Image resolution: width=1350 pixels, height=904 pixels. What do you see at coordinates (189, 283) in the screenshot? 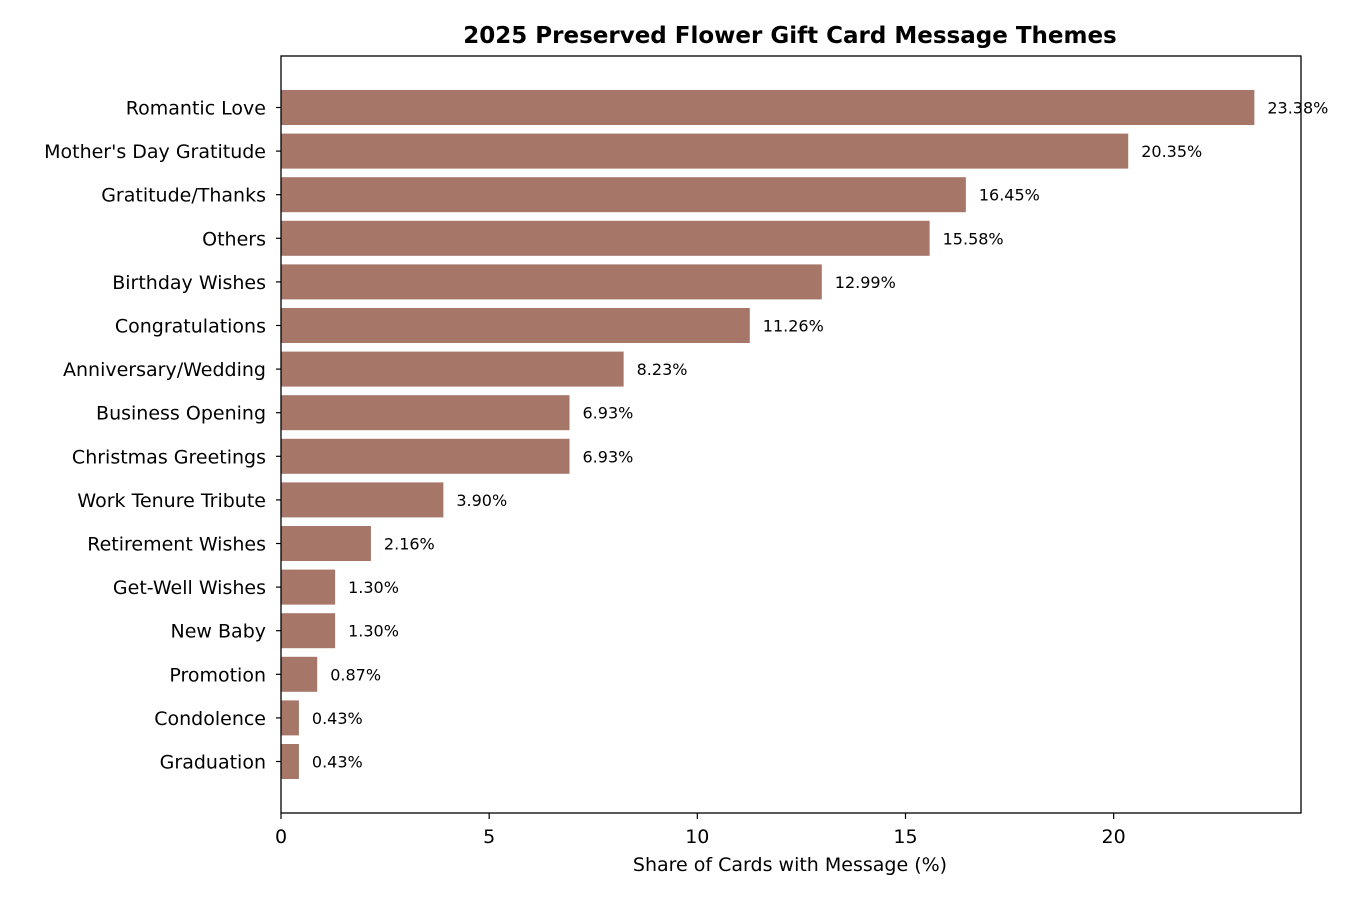
I see `category-label: Birthday Wishes` at bounding box center [189, 283].